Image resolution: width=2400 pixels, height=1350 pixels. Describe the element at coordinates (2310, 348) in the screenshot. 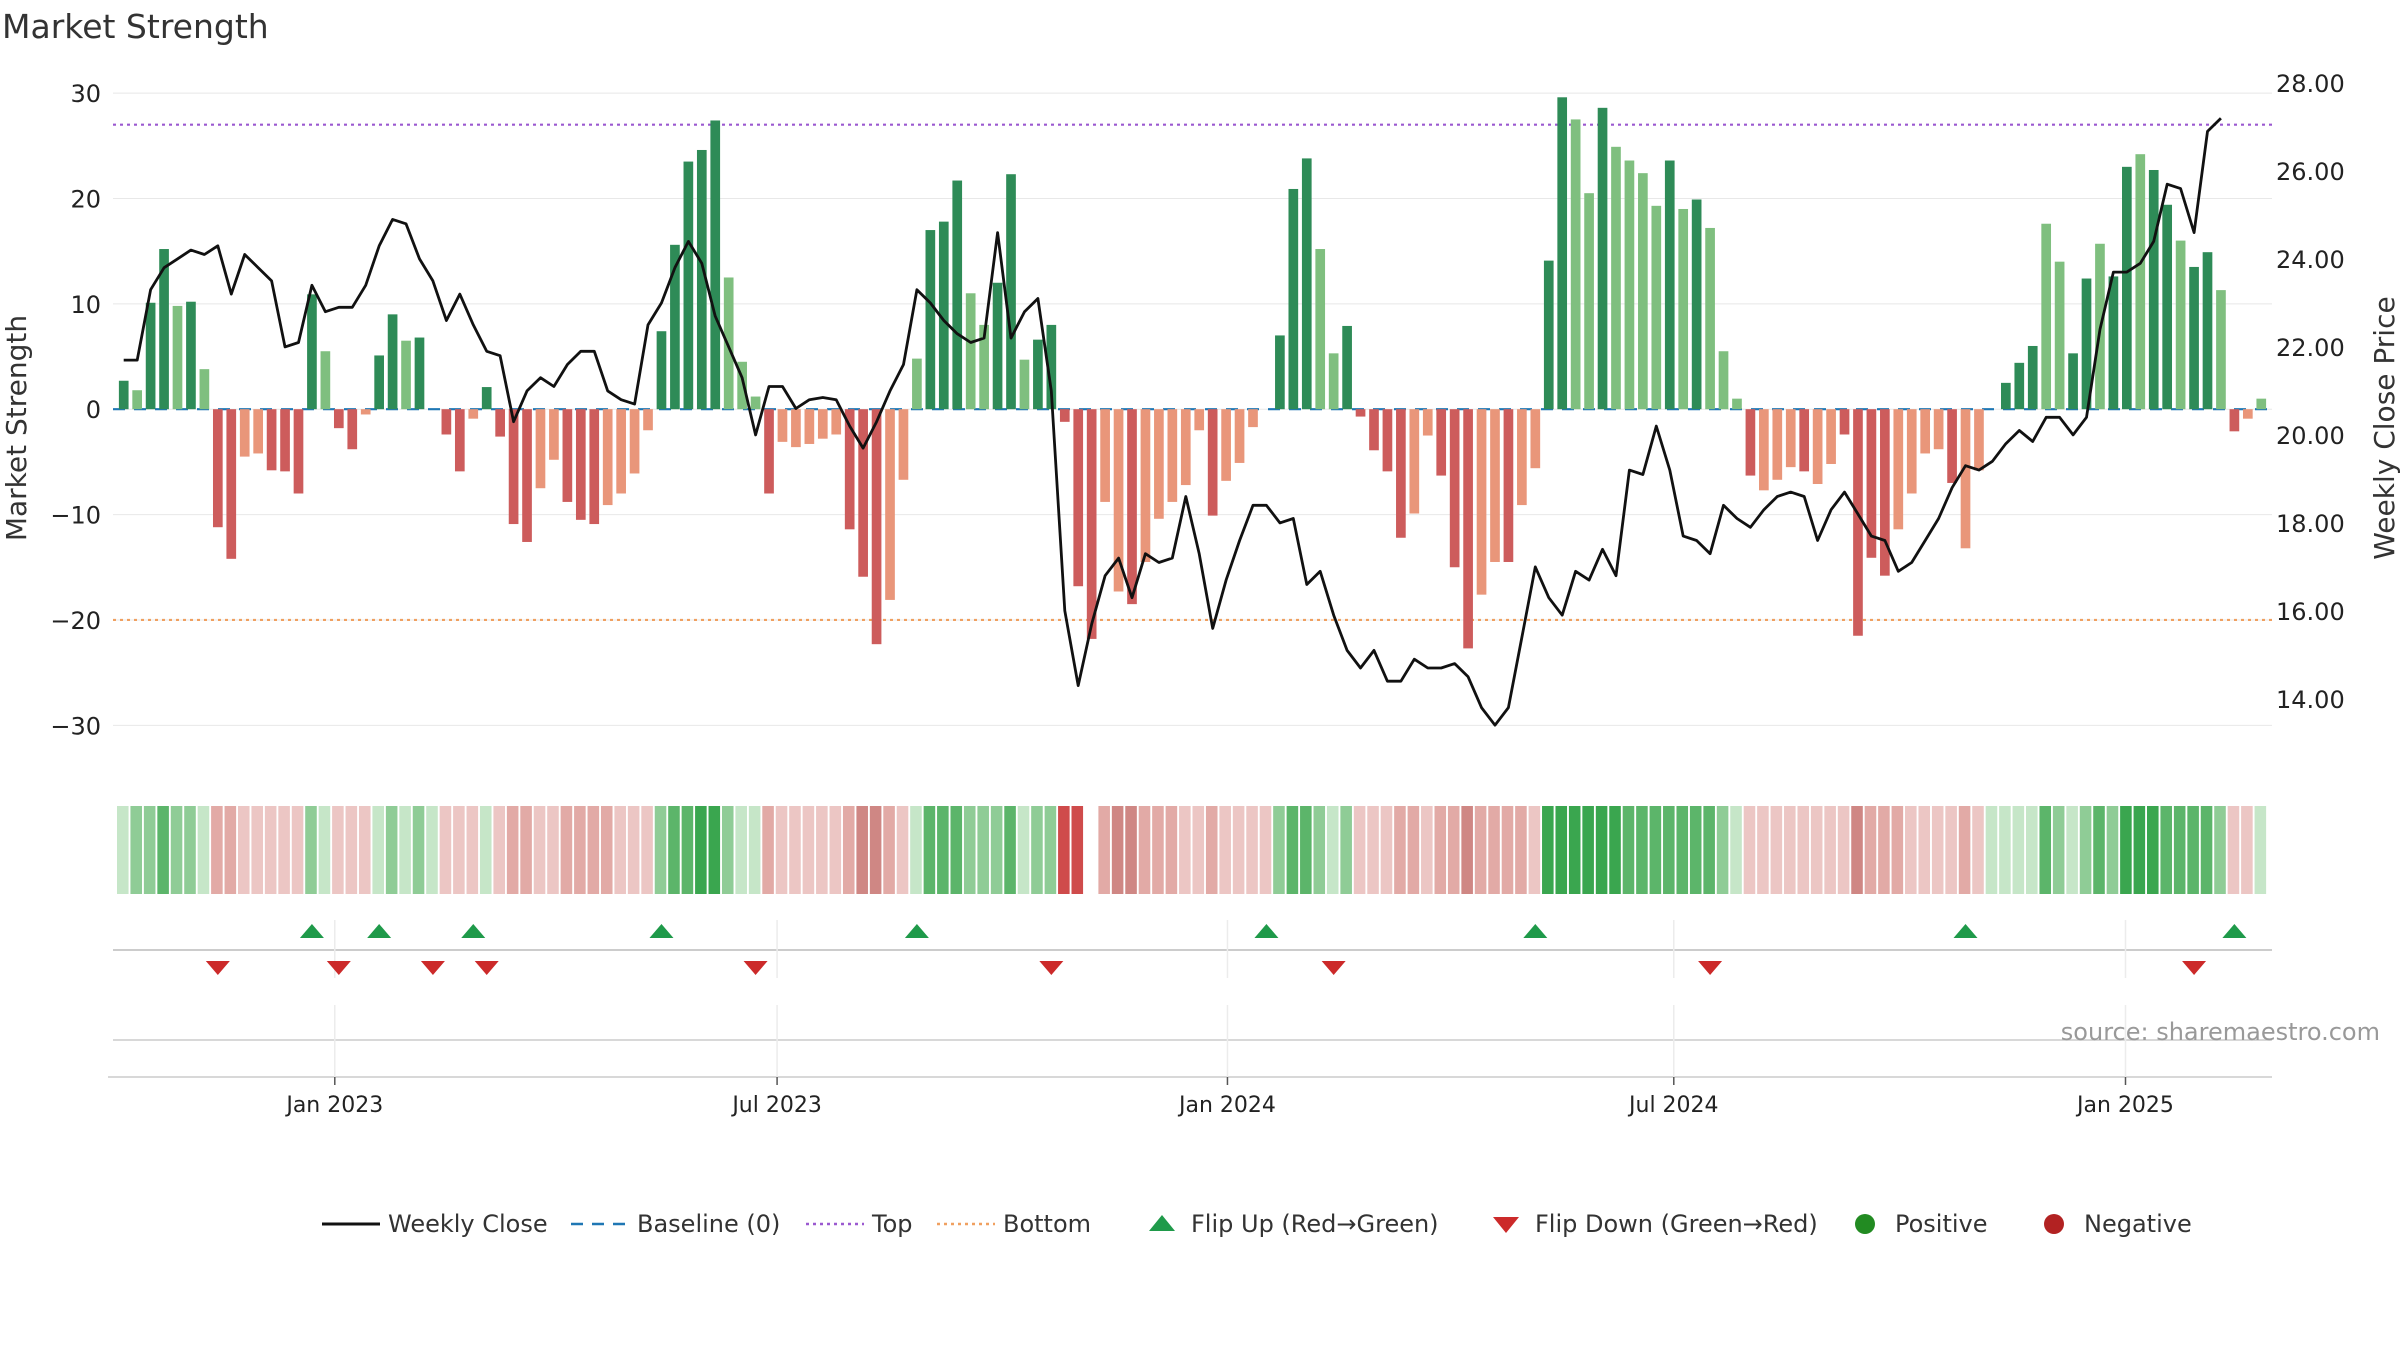

I see `right-tick-label: 22.00` at that location.